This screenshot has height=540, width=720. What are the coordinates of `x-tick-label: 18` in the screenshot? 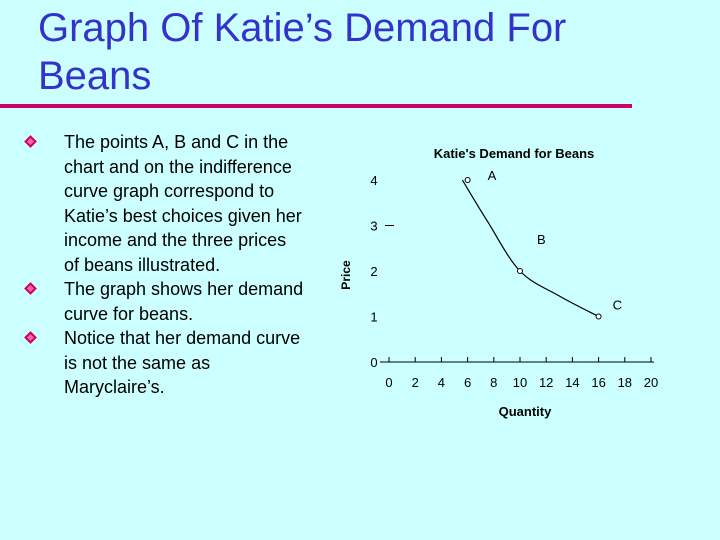 It's located at (625, 382).